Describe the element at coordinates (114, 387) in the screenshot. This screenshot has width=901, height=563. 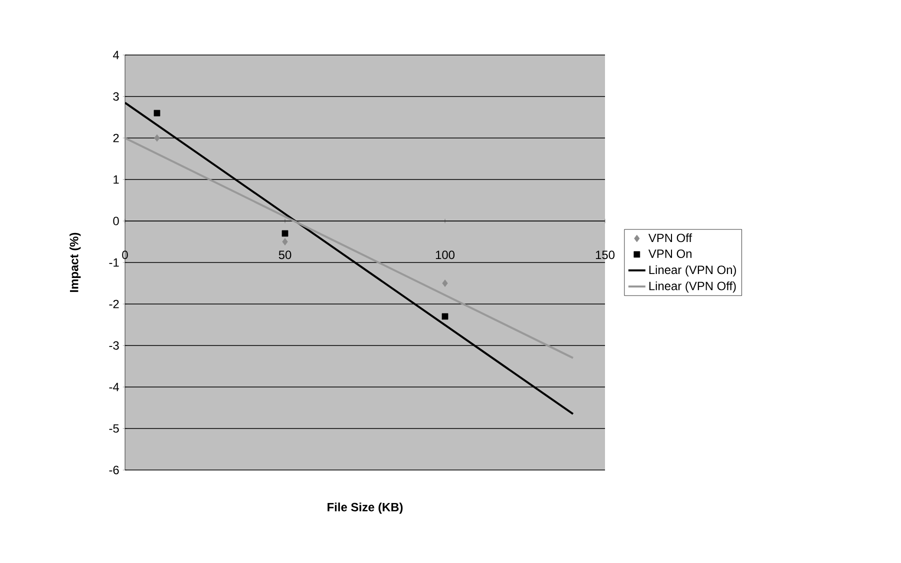
I see `y-tick-label: -4` at that location.